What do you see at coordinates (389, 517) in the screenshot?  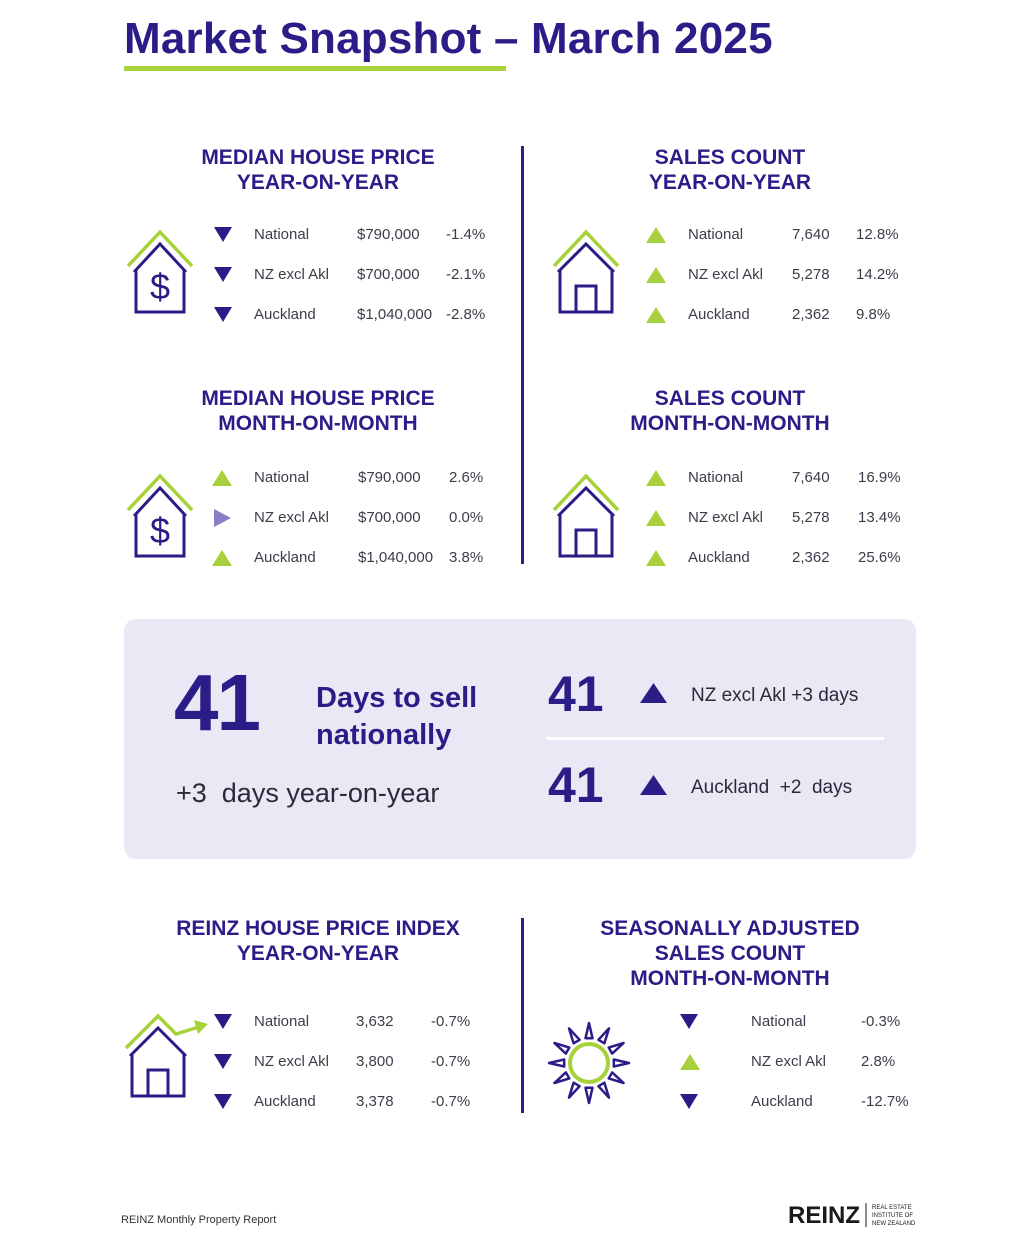 I see `price-value: $700,000` at bounding box center [389, 517].